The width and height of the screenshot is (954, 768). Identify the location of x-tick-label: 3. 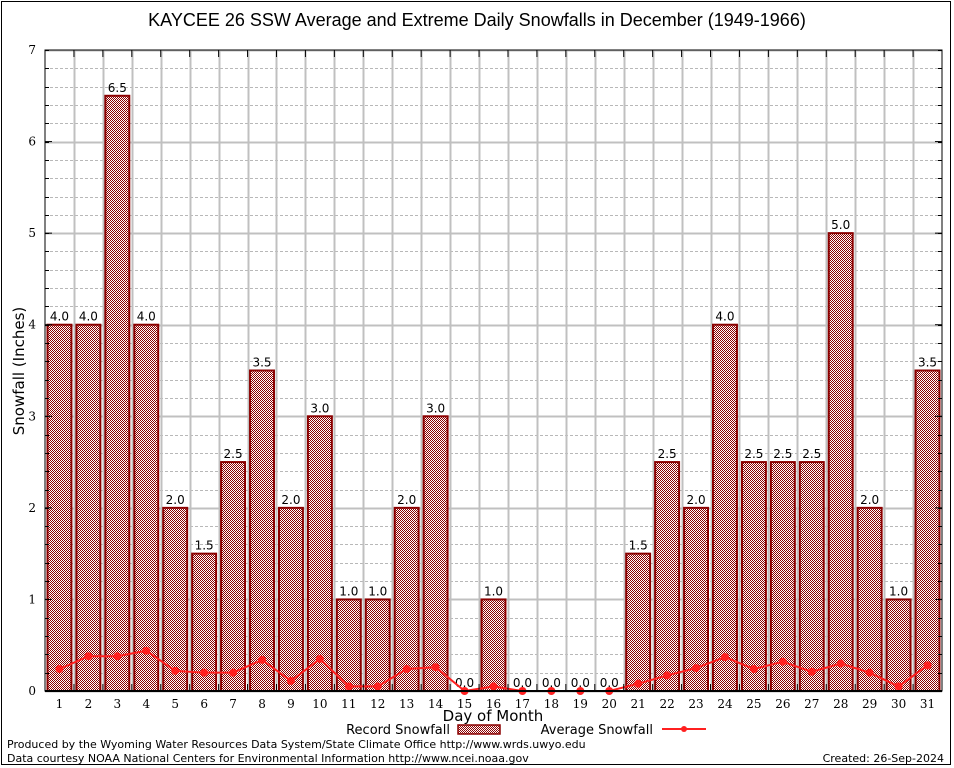
(118, 704).